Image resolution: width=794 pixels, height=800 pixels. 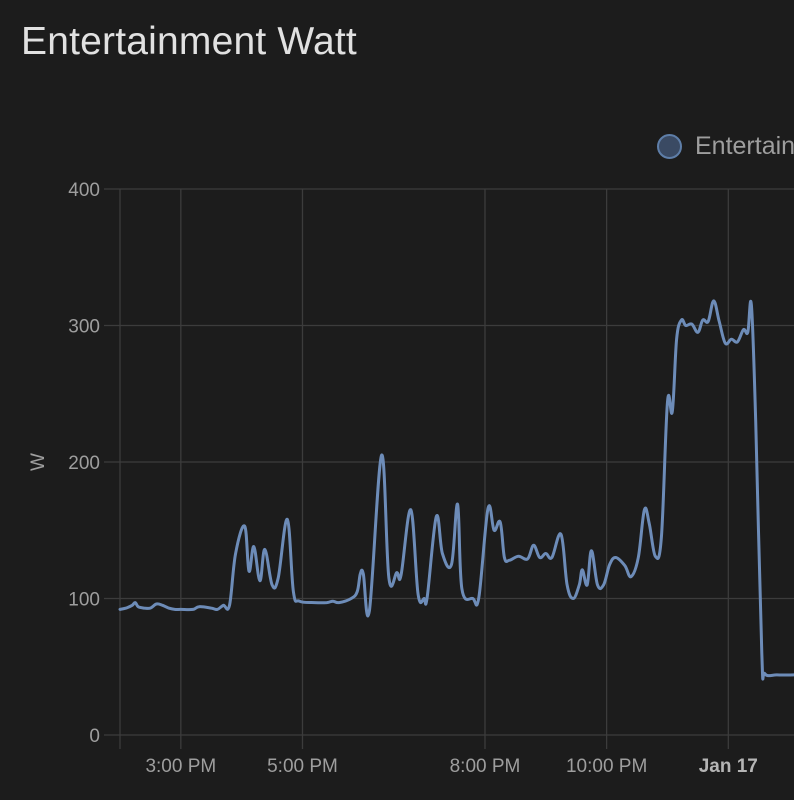 I want to click on legend-item: Entertain, so click(x=725, y=146).